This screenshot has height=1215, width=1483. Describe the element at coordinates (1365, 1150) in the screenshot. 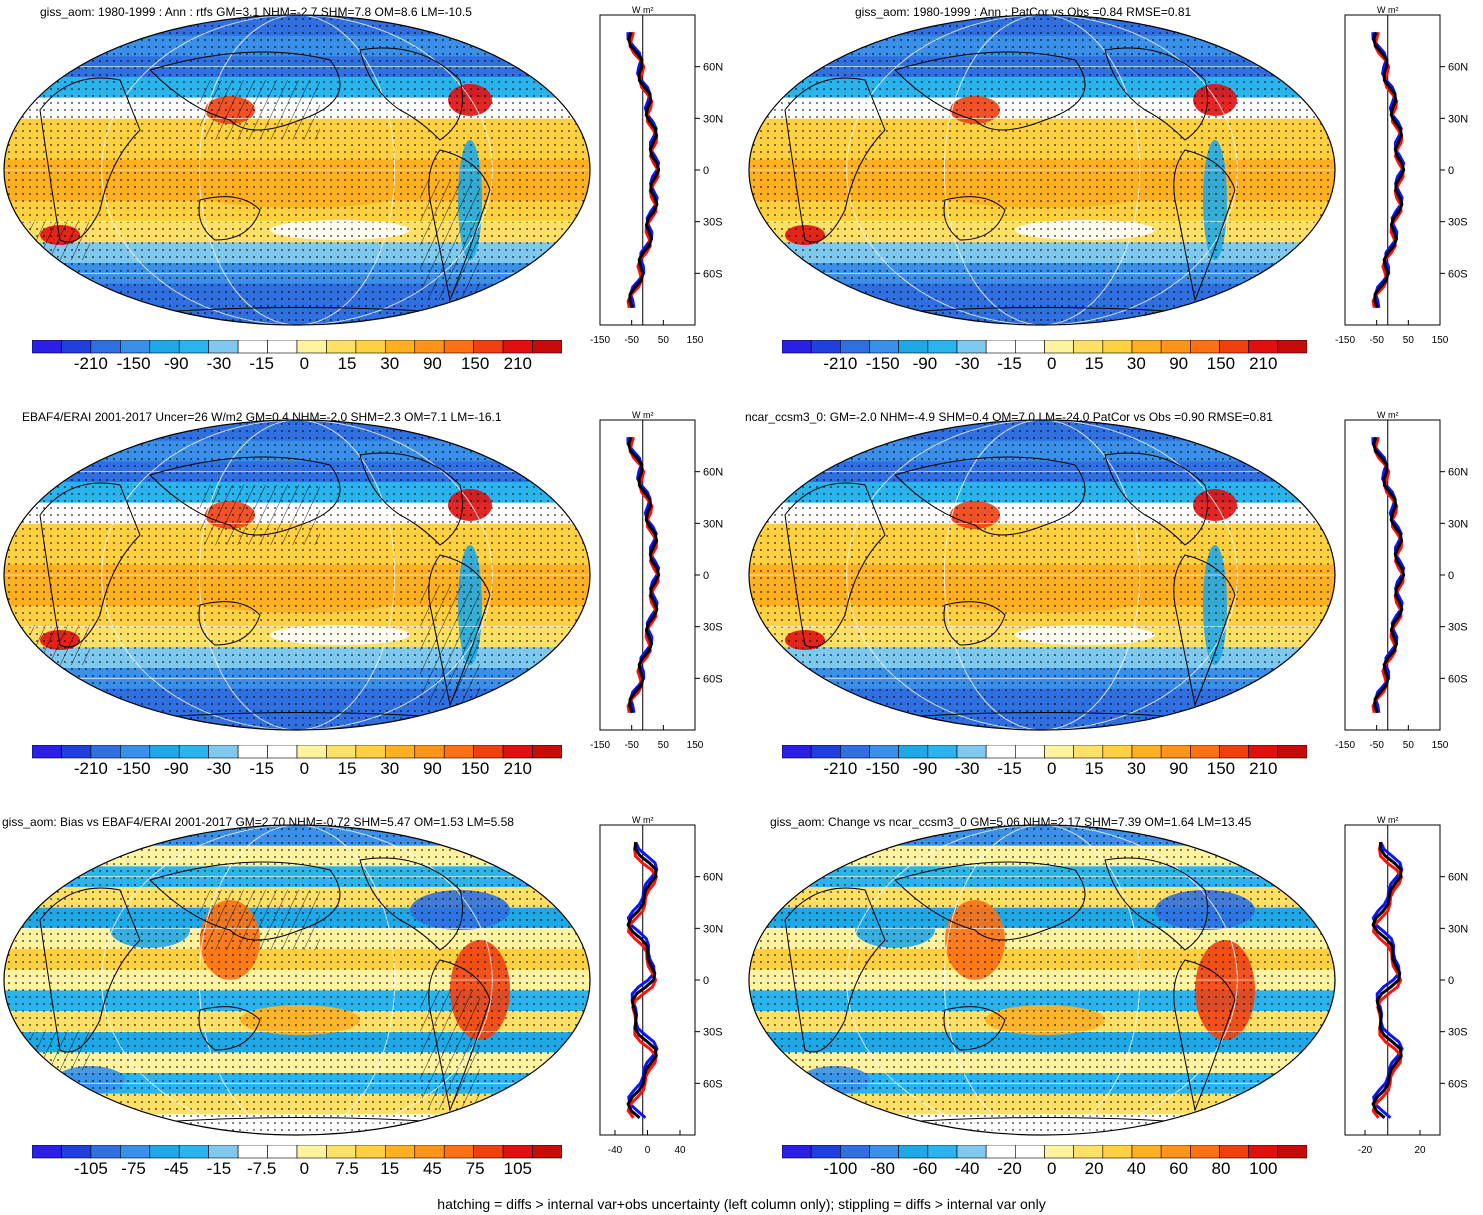

I see `svg-text: -20` at that location.